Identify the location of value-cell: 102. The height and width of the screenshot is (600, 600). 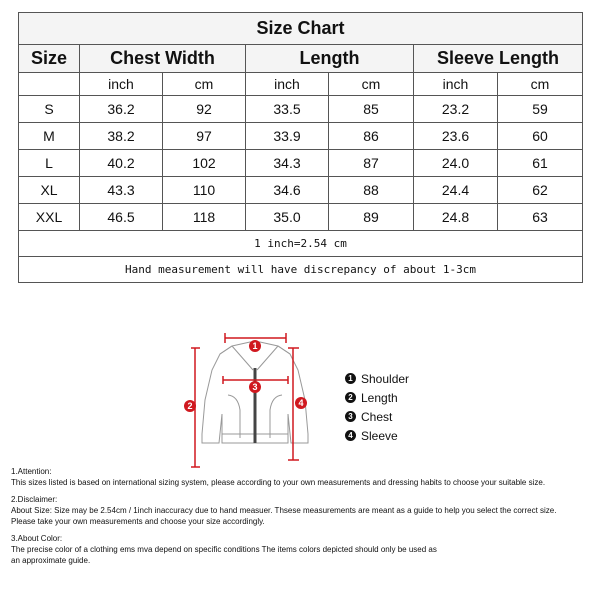
(204, 163).